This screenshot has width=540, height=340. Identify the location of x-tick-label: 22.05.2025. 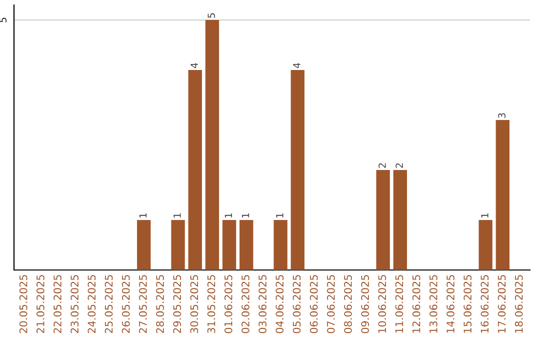
(58, 304).